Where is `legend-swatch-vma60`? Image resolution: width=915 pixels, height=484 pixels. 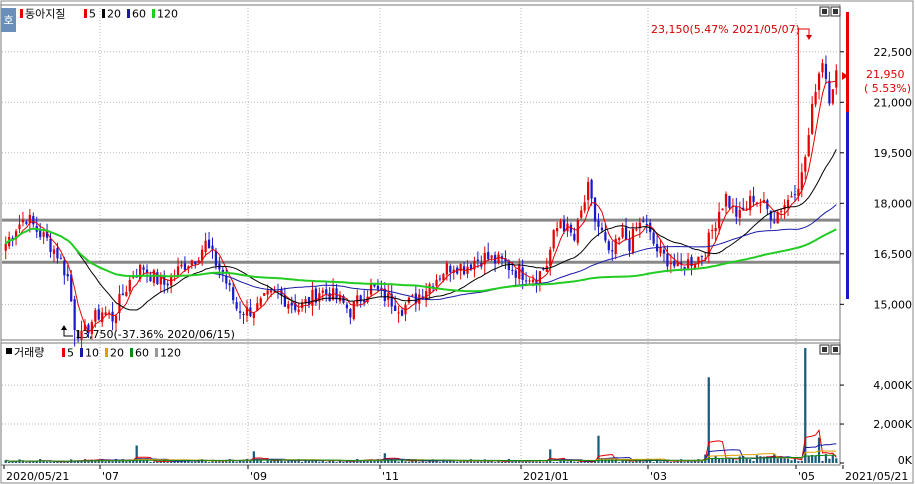
legend-swatch-vma60 is located at coordinates (131, 352).